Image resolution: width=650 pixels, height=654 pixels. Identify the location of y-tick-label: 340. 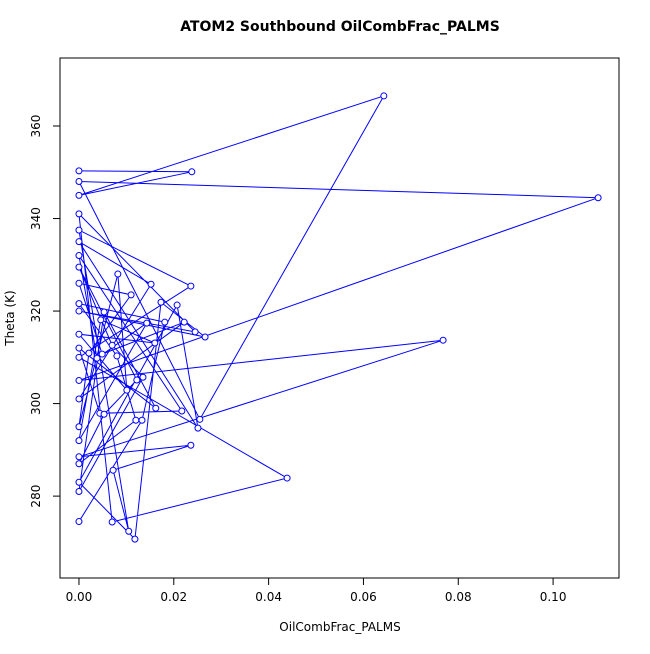
(36, 218).